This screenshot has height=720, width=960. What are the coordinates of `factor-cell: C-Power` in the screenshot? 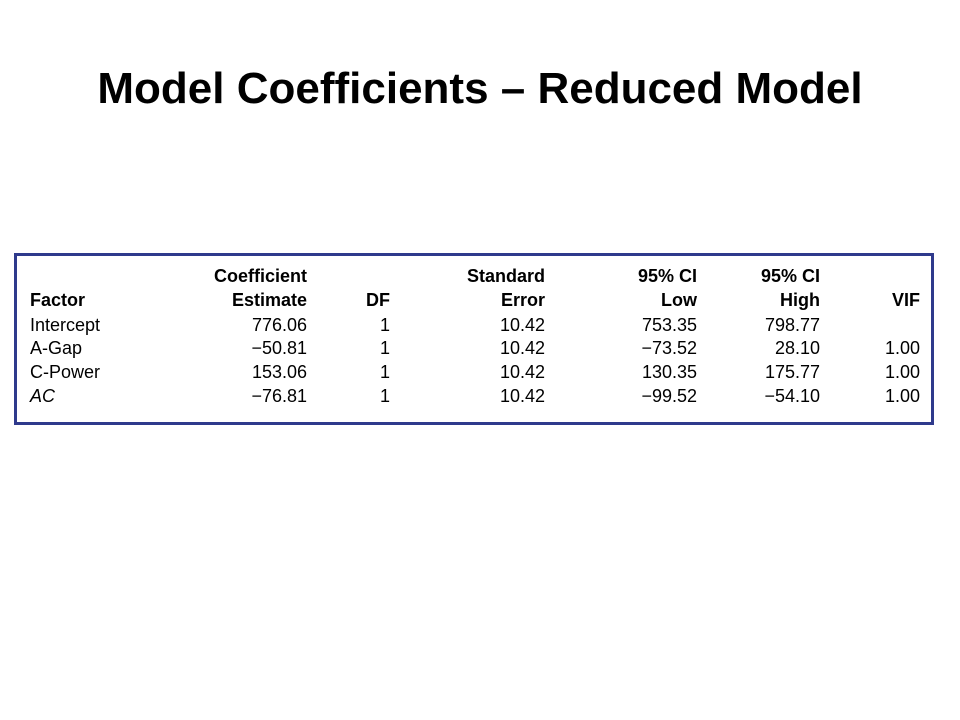 It's located at (65, 372).